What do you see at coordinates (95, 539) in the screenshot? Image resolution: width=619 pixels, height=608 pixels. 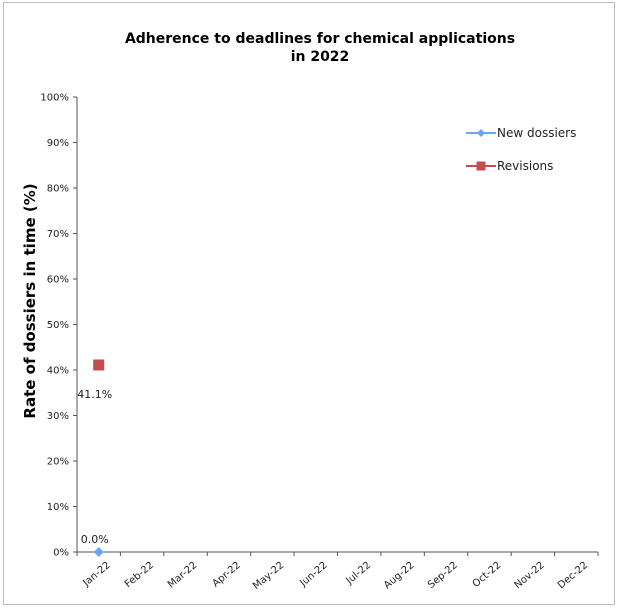 I see `data-label: 0.0%` at bounding box center [95, 539].